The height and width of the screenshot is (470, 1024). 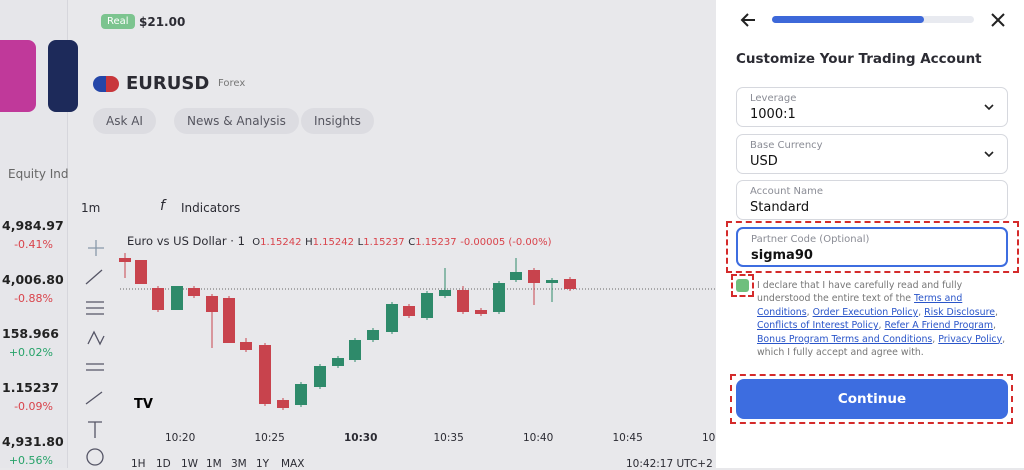 I want to click on chevron, so click(x=989, y=107).